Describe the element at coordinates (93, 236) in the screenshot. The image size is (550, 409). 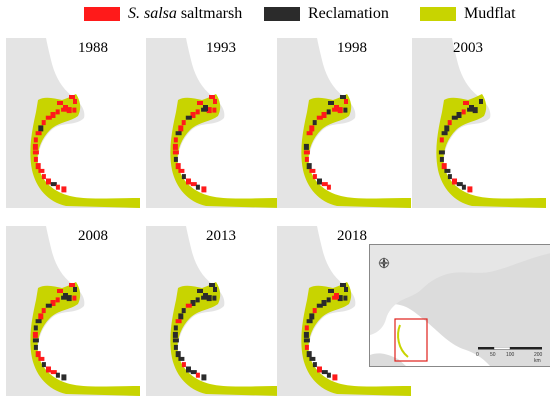
I see `year-label: 2008` at that location.